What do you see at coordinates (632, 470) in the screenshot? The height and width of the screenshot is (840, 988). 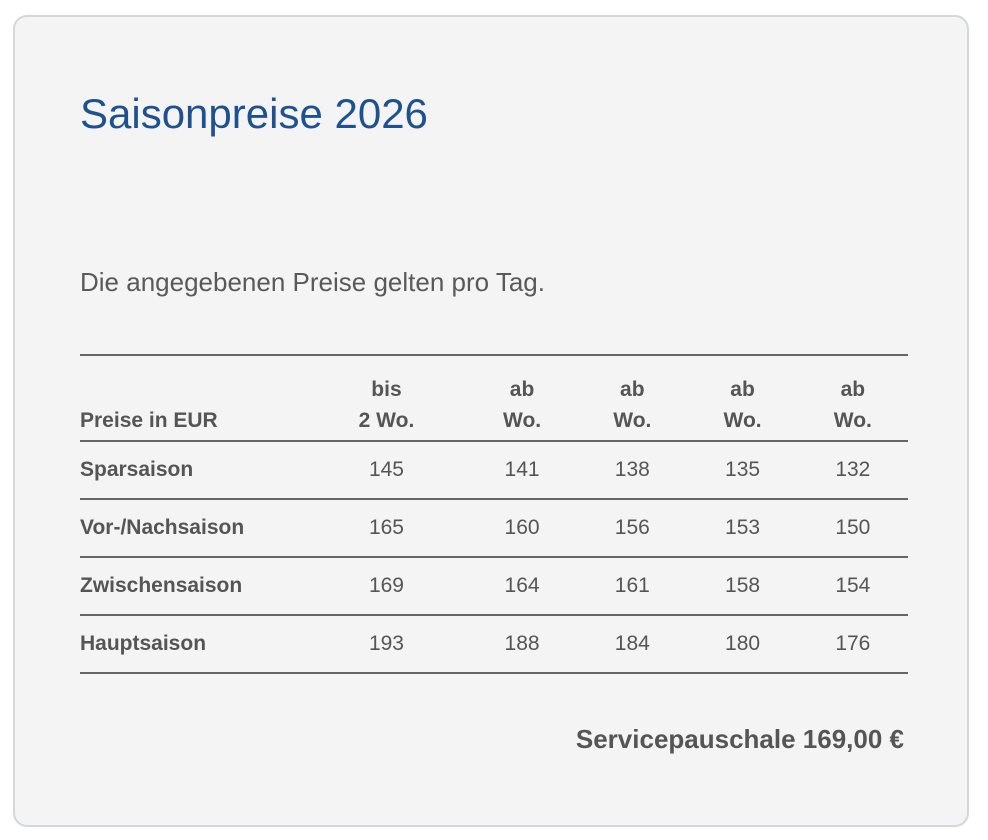 I see `price-cell: 138` at bounding box center [632, 470].